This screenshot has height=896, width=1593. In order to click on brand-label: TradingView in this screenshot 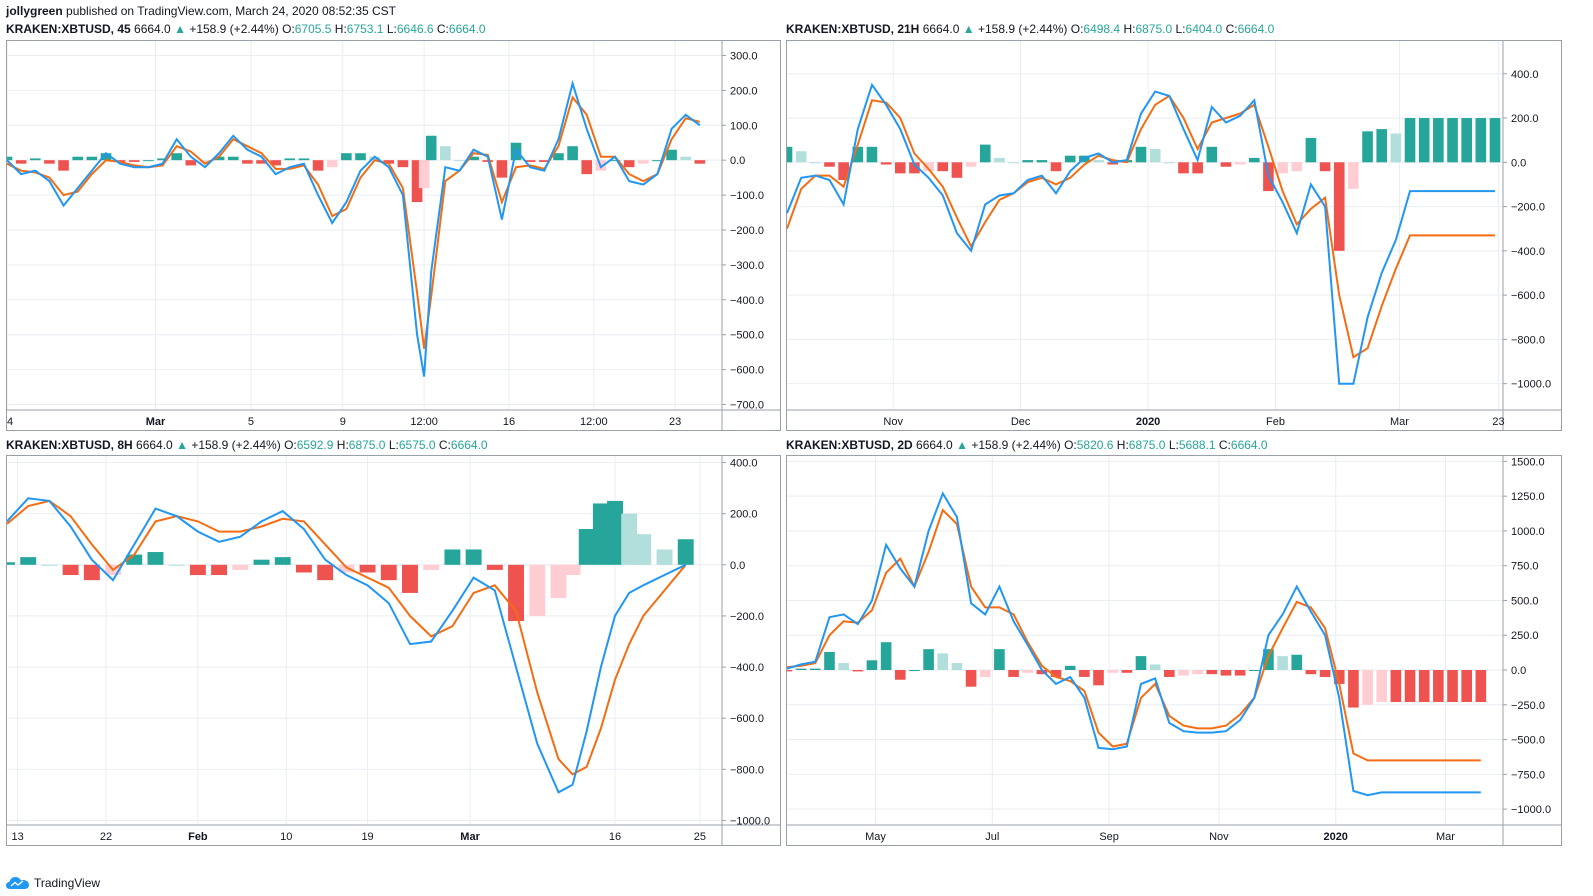, I will do `click(67, 883)`.